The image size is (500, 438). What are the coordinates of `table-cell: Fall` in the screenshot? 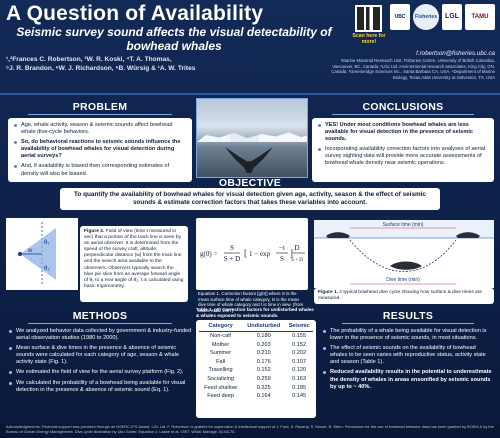 It's located at (221, 361).